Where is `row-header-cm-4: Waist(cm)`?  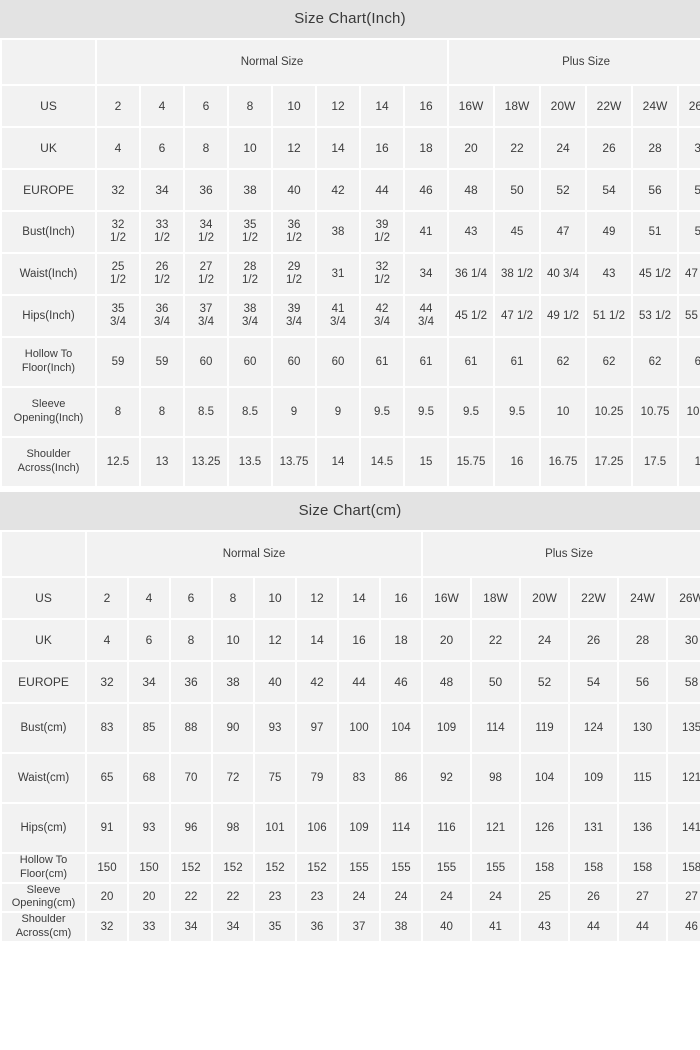
row-header-cm-4: Waist(cm) is located at coordinates (43, 778).